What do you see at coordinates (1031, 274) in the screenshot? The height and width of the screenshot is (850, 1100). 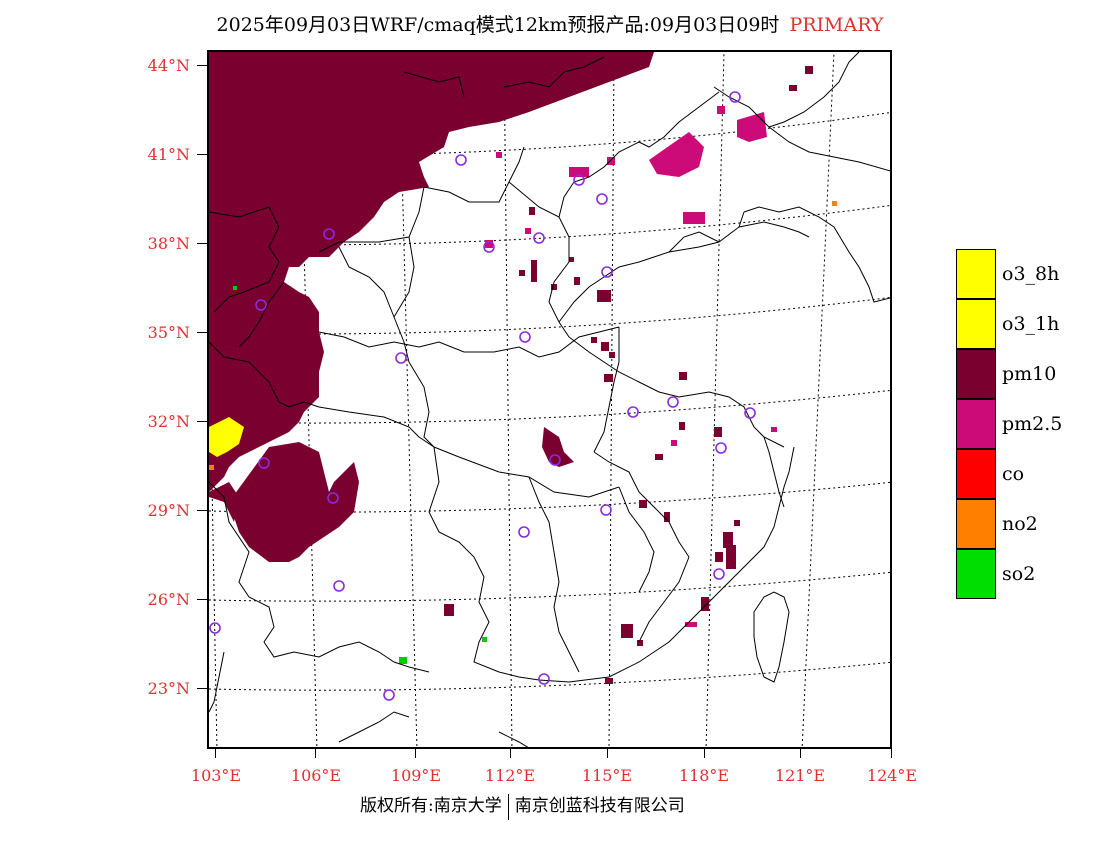 I see `legend-label: o3_8h` at bounding box center [1031, 274].